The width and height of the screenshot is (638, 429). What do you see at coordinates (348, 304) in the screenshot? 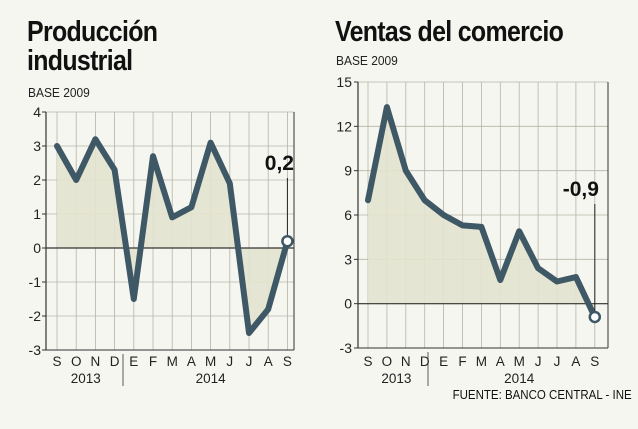
I see `right-y-tick-label: 0` at bounding box center [348, 304].